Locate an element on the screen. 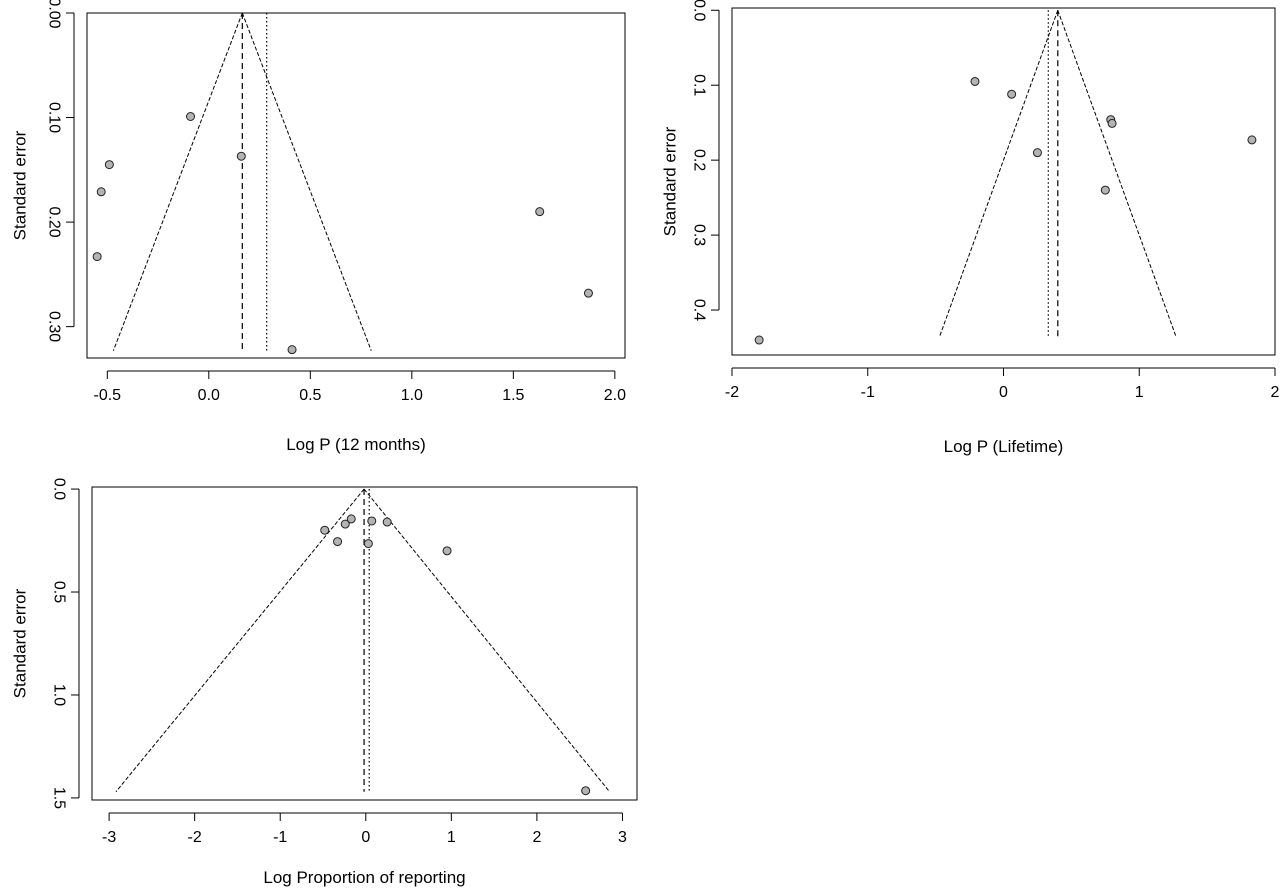 This screenshot has height=894, width=1280. y-axis: 0.0 0.1 0.2 0.3 0.4 is located at coordinates (705, 160).